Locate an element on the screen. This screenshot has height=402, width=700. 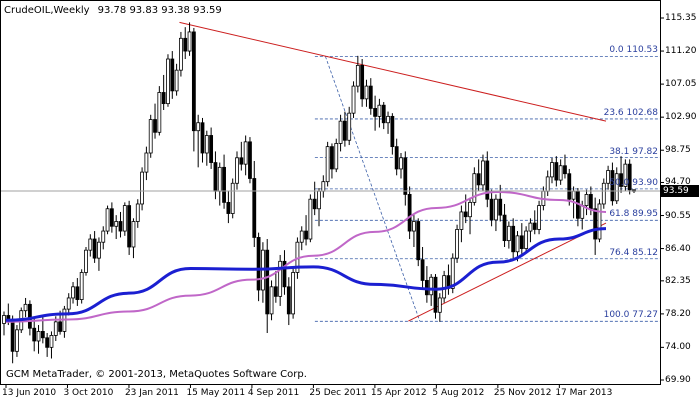
x-tick-label: 13 Jun 2010 is located at coordinates (29, 393).